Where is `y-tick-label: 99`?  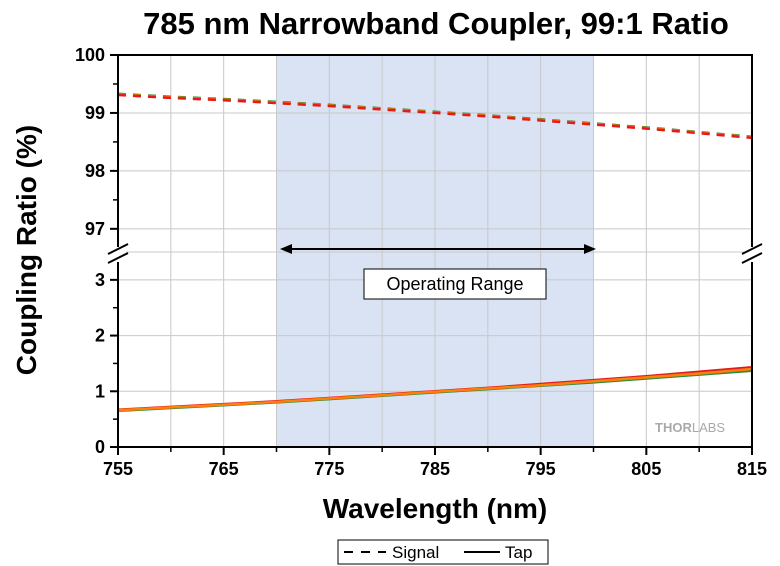 y-tick-label: 99 is located at coordinates (95, 113).